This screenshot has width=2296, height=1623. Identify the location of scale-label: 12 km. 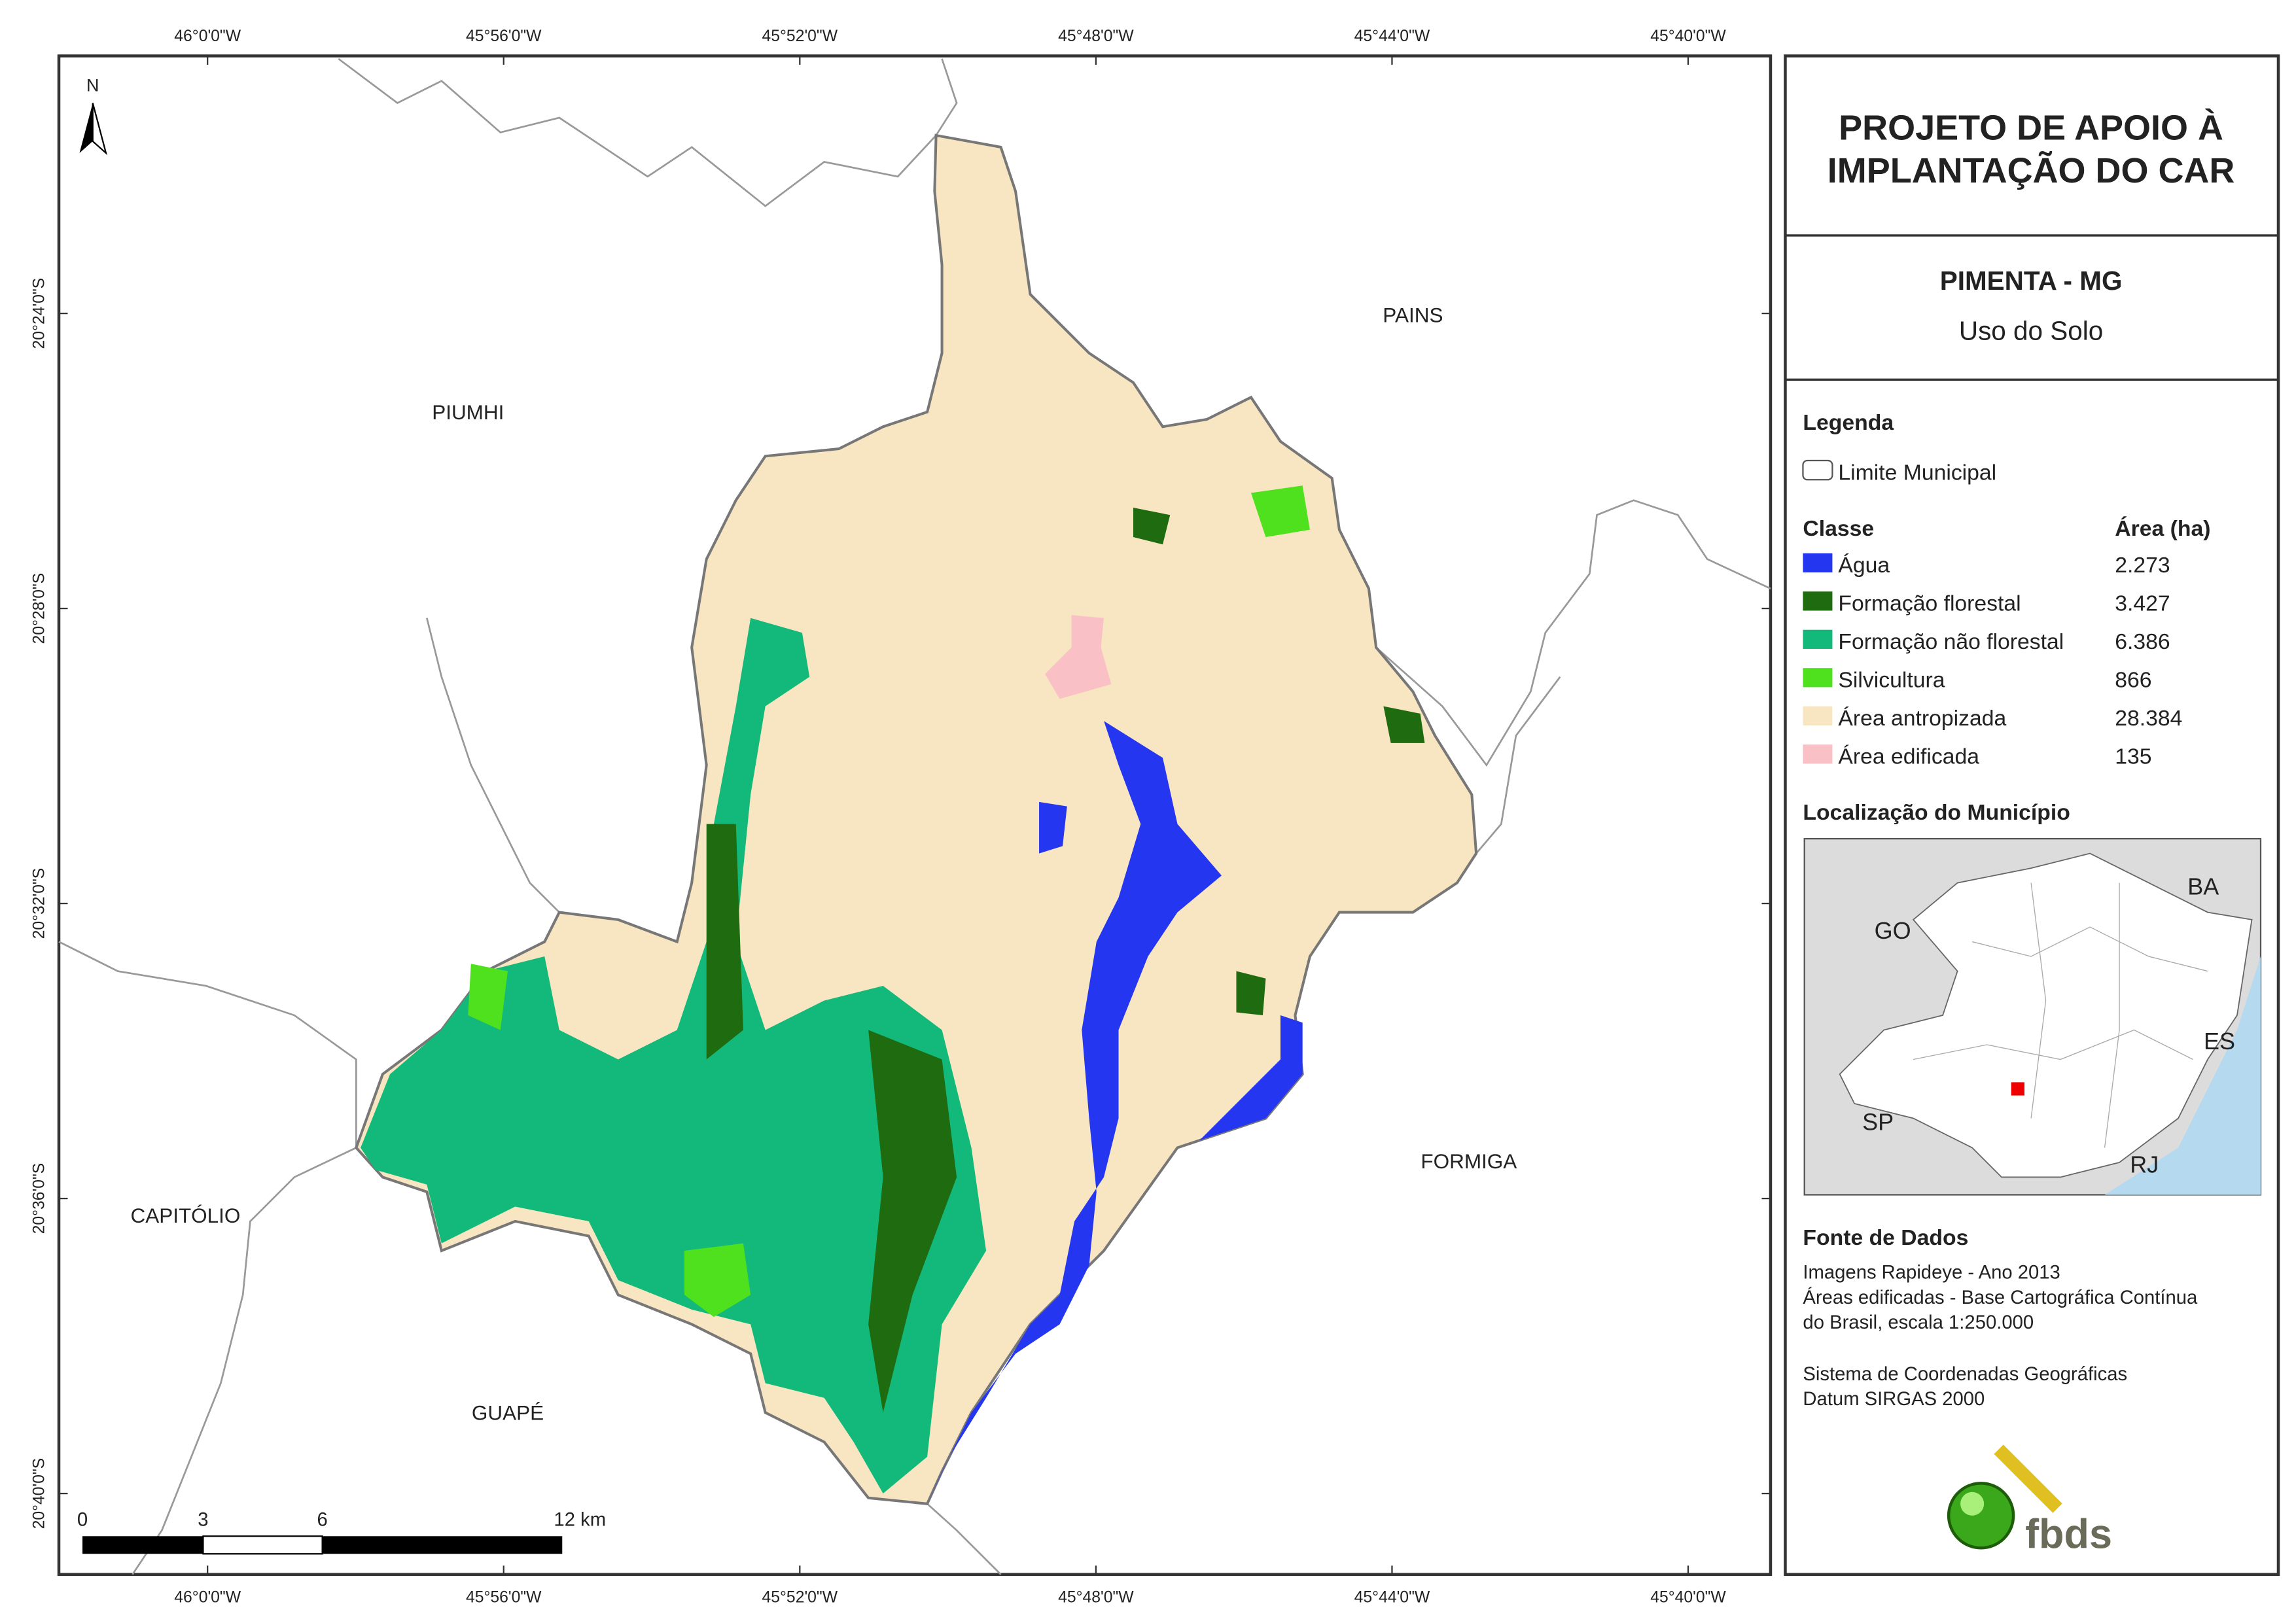
(580, 1520).